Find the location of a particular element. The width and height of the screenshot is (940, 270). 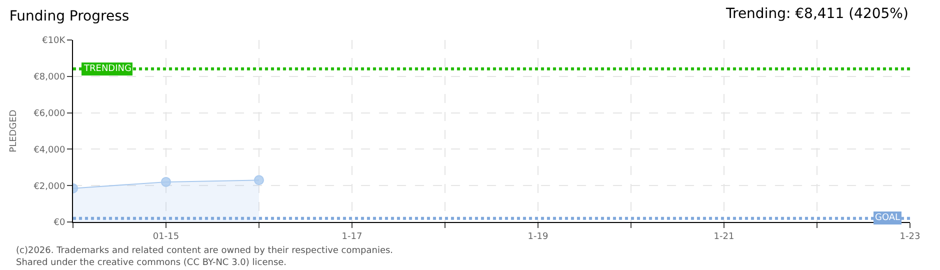

y-tick-label: €6,000 is located at coordinates (50, 113).